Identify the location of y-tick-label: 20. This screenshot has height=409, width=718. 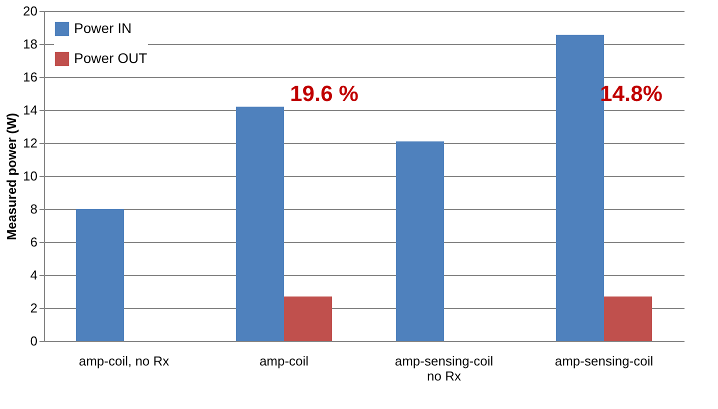
(30, 11).